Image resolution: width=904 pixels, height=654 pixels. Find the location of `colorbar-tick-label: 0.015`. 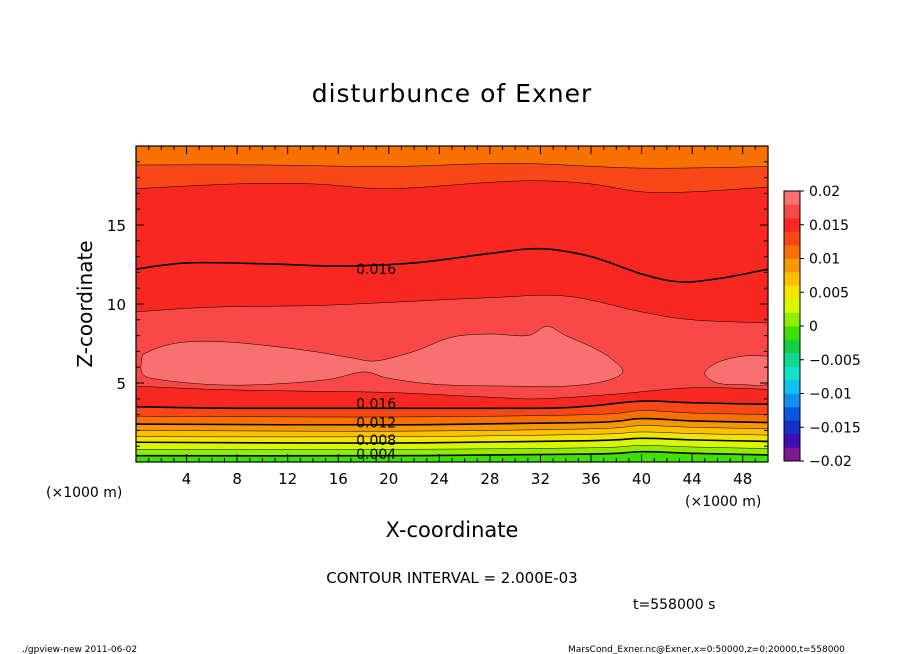

colorbar-tick-label: 0.015 is located at coordinates (829, 226).